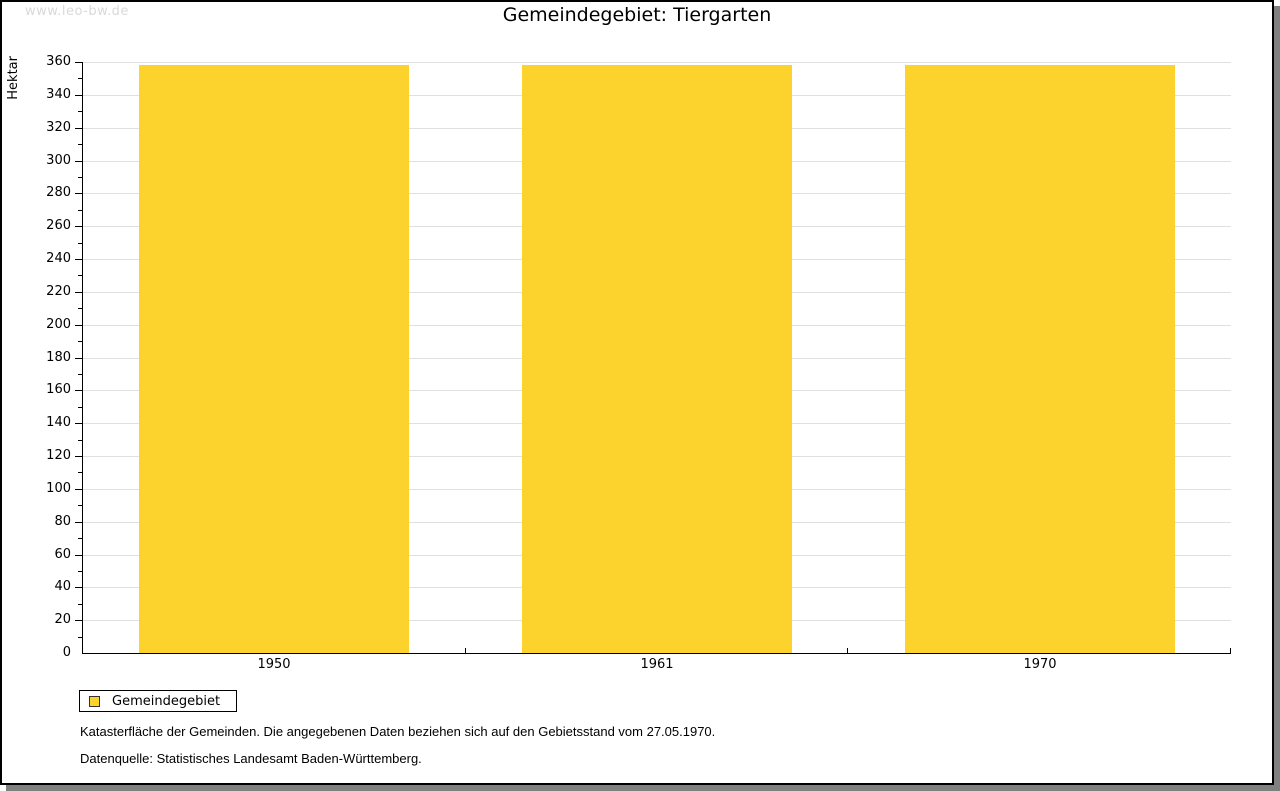 The image size is (1280, 791). Describe the element at coordinates (94, 701) in the screenshot. I see `legend-swatch-icon` at that location.